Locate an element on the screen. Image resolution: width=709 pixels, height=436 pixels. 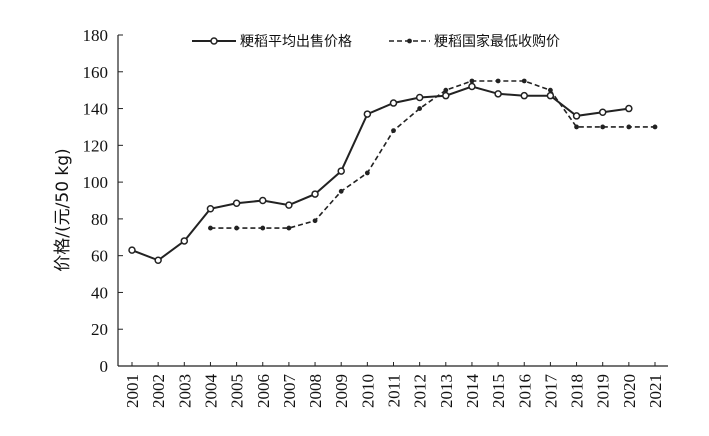
y-tick-label: 40 is located at coordinates (99, 292).